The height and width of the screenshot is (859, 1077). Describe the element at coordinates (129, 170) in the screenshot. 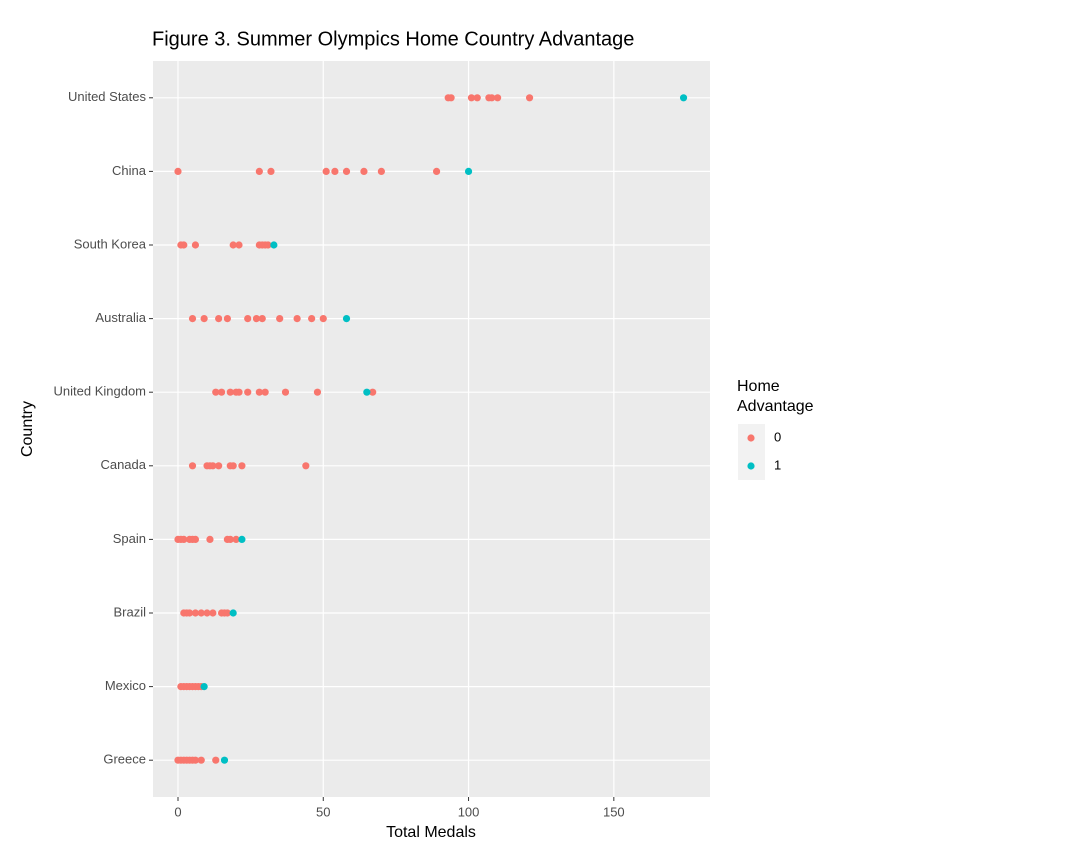

I see `y-tick-label: China` at that location.